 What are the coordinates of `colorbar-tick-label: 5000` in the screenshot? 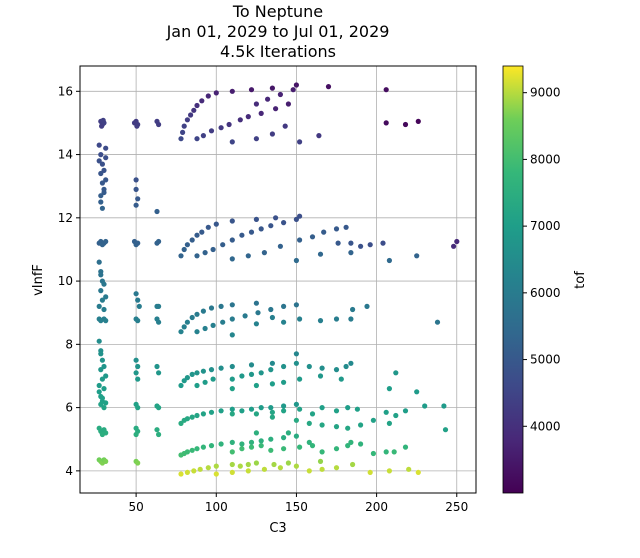 It's located at (545, 360).